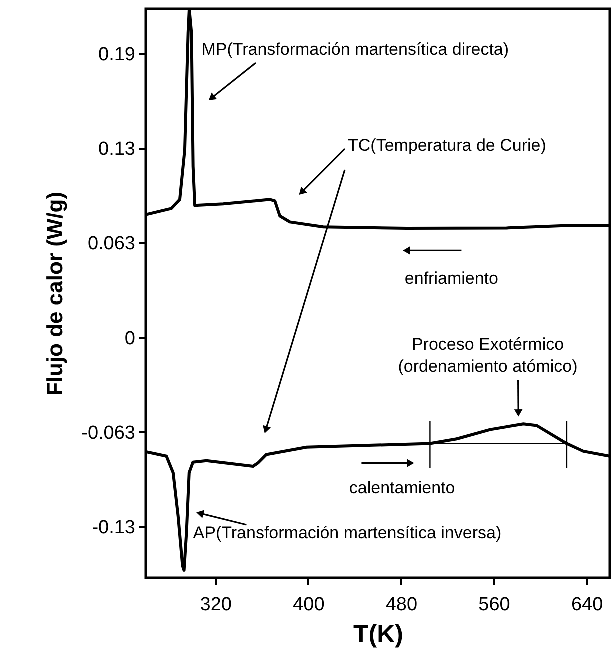  What do you see at coordinates (309, 605) in the screenshot?
I see `x-tick-label: 400` at bounding box center [309, 605].